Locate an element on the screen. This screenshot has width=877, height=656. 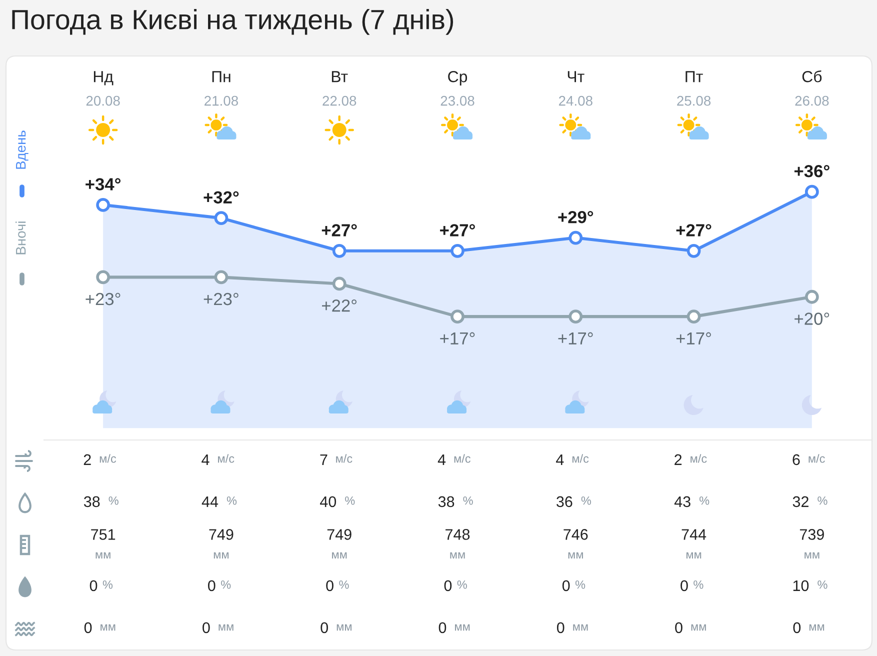
x-tick-label: Пн 21.08 is located at coordinates (221, 88).